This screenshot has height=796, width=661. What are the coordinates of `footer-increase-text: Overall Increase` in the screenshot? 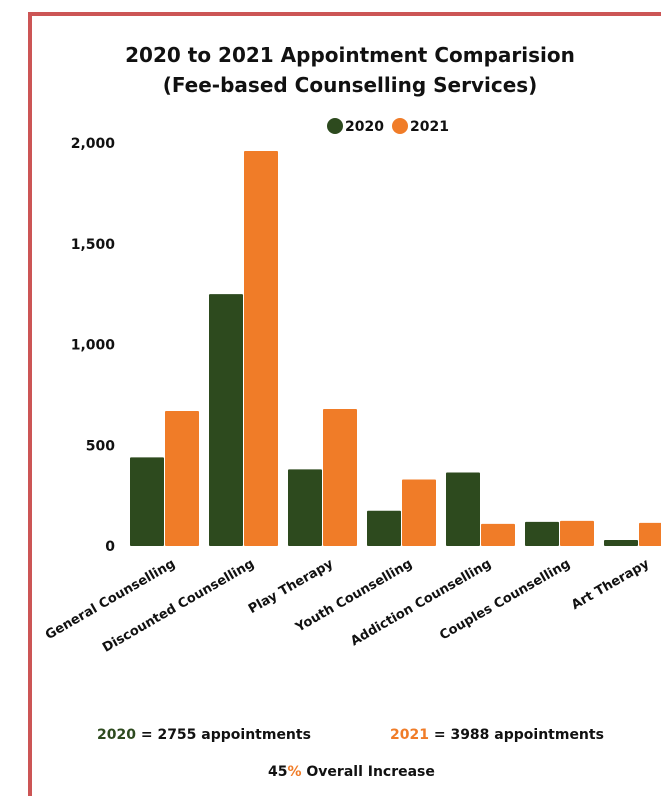 It's located at (368, 772).